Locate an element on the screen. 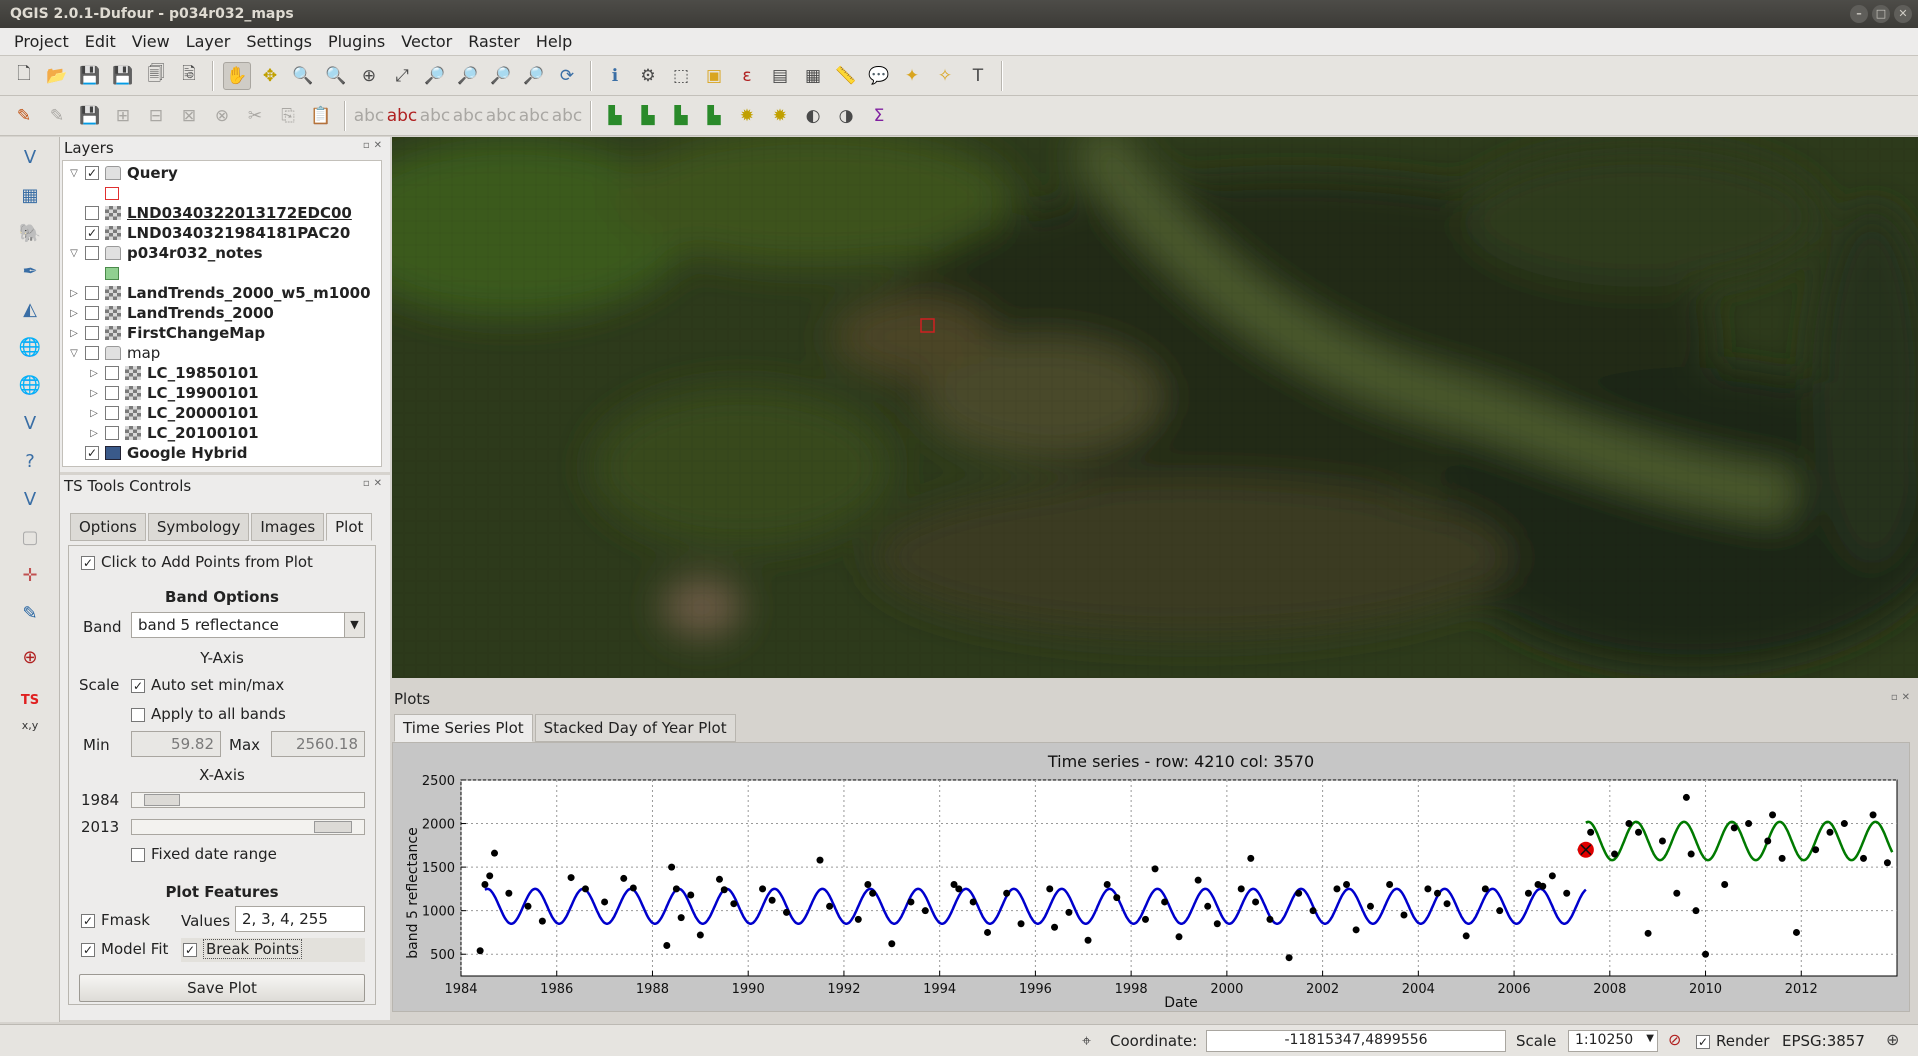  new-bookmark-icon: ✦ is located at coordinates (912, 75).